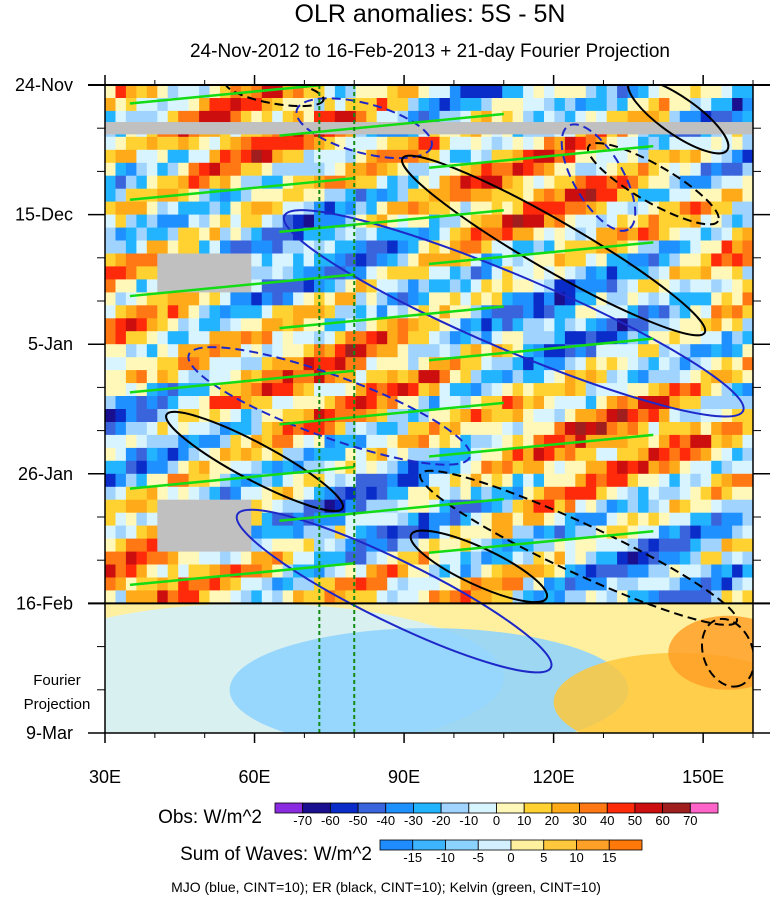 This screenshot has width=772, height=899. What do you see at coordinates (255, 777) in the screenshot?
I see `x-tick-label: 60E` at bounding box center [255, 777].